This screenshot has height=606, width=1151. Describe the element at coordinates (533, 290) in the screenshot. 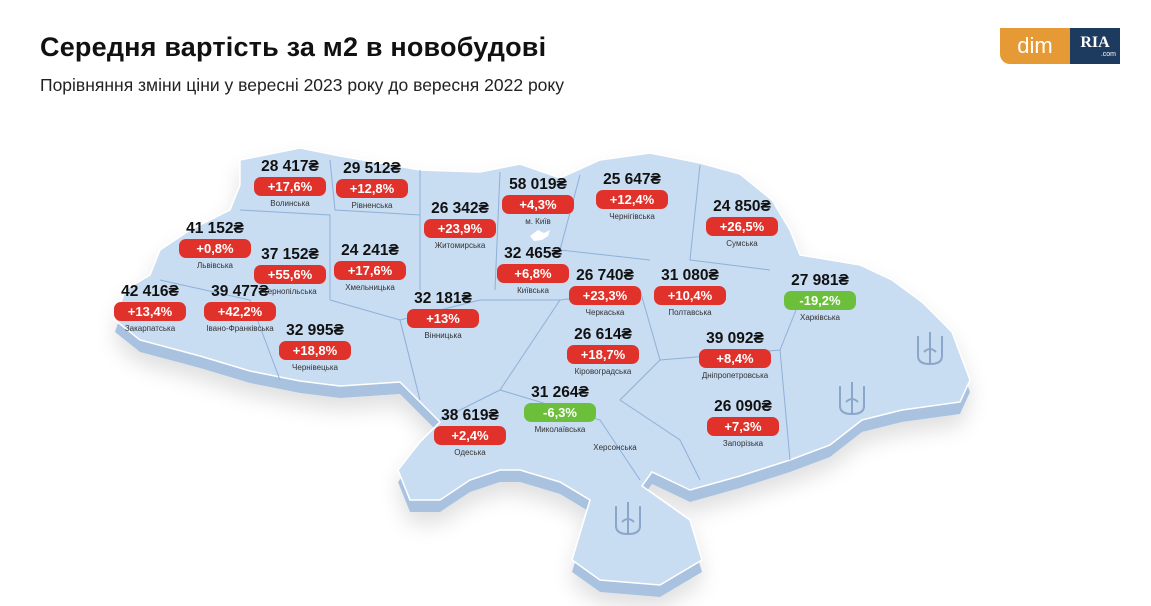

I see `region-name: Київська` at that location.